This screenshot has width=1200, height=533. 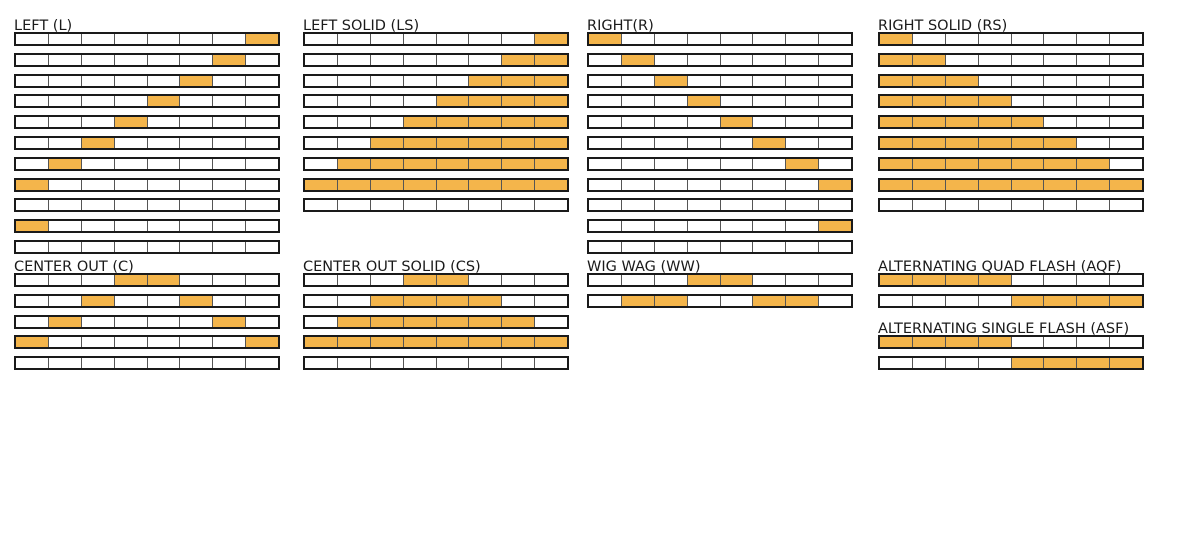 I want to click on pattern-asf: ALTERNATING SINGLE FLASH (ASF), so click(x=1011, y=347).